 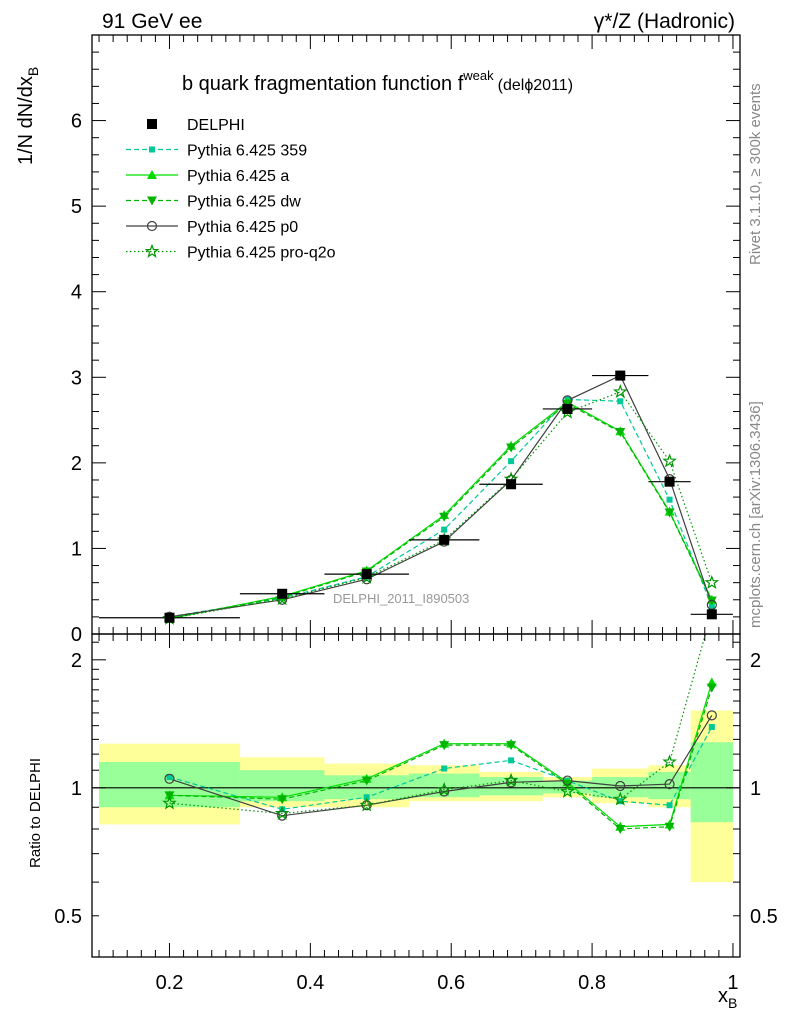 I want to click on legend-label: Pythia 6.425 p0, so click(x=242, y=227).